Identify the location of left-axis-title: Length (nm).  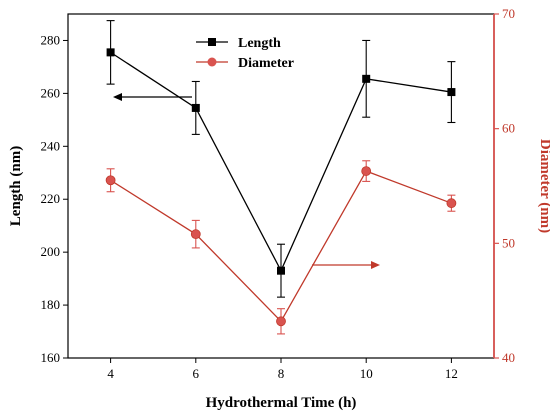
(16, 186).